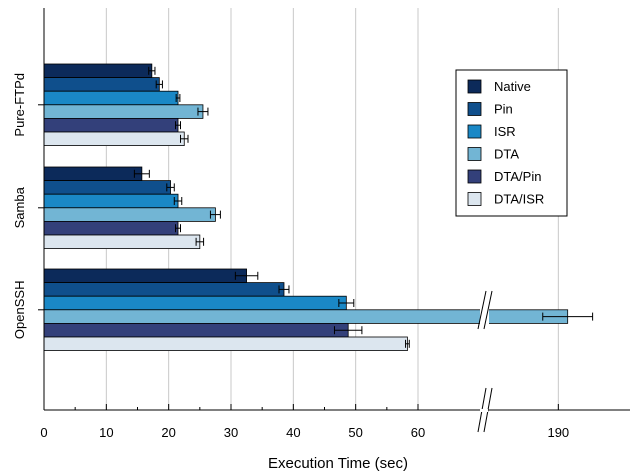 This screenshot has height=474, width=637. Describe the element at coordinates (505, 131) in the screenshot. I see `legend-label: ISR` at that location.